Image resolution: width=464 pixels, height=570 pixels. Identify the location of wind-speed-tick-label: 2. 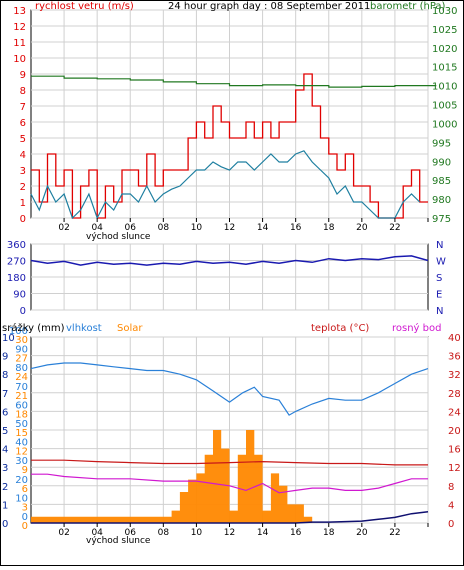
(23, 187).